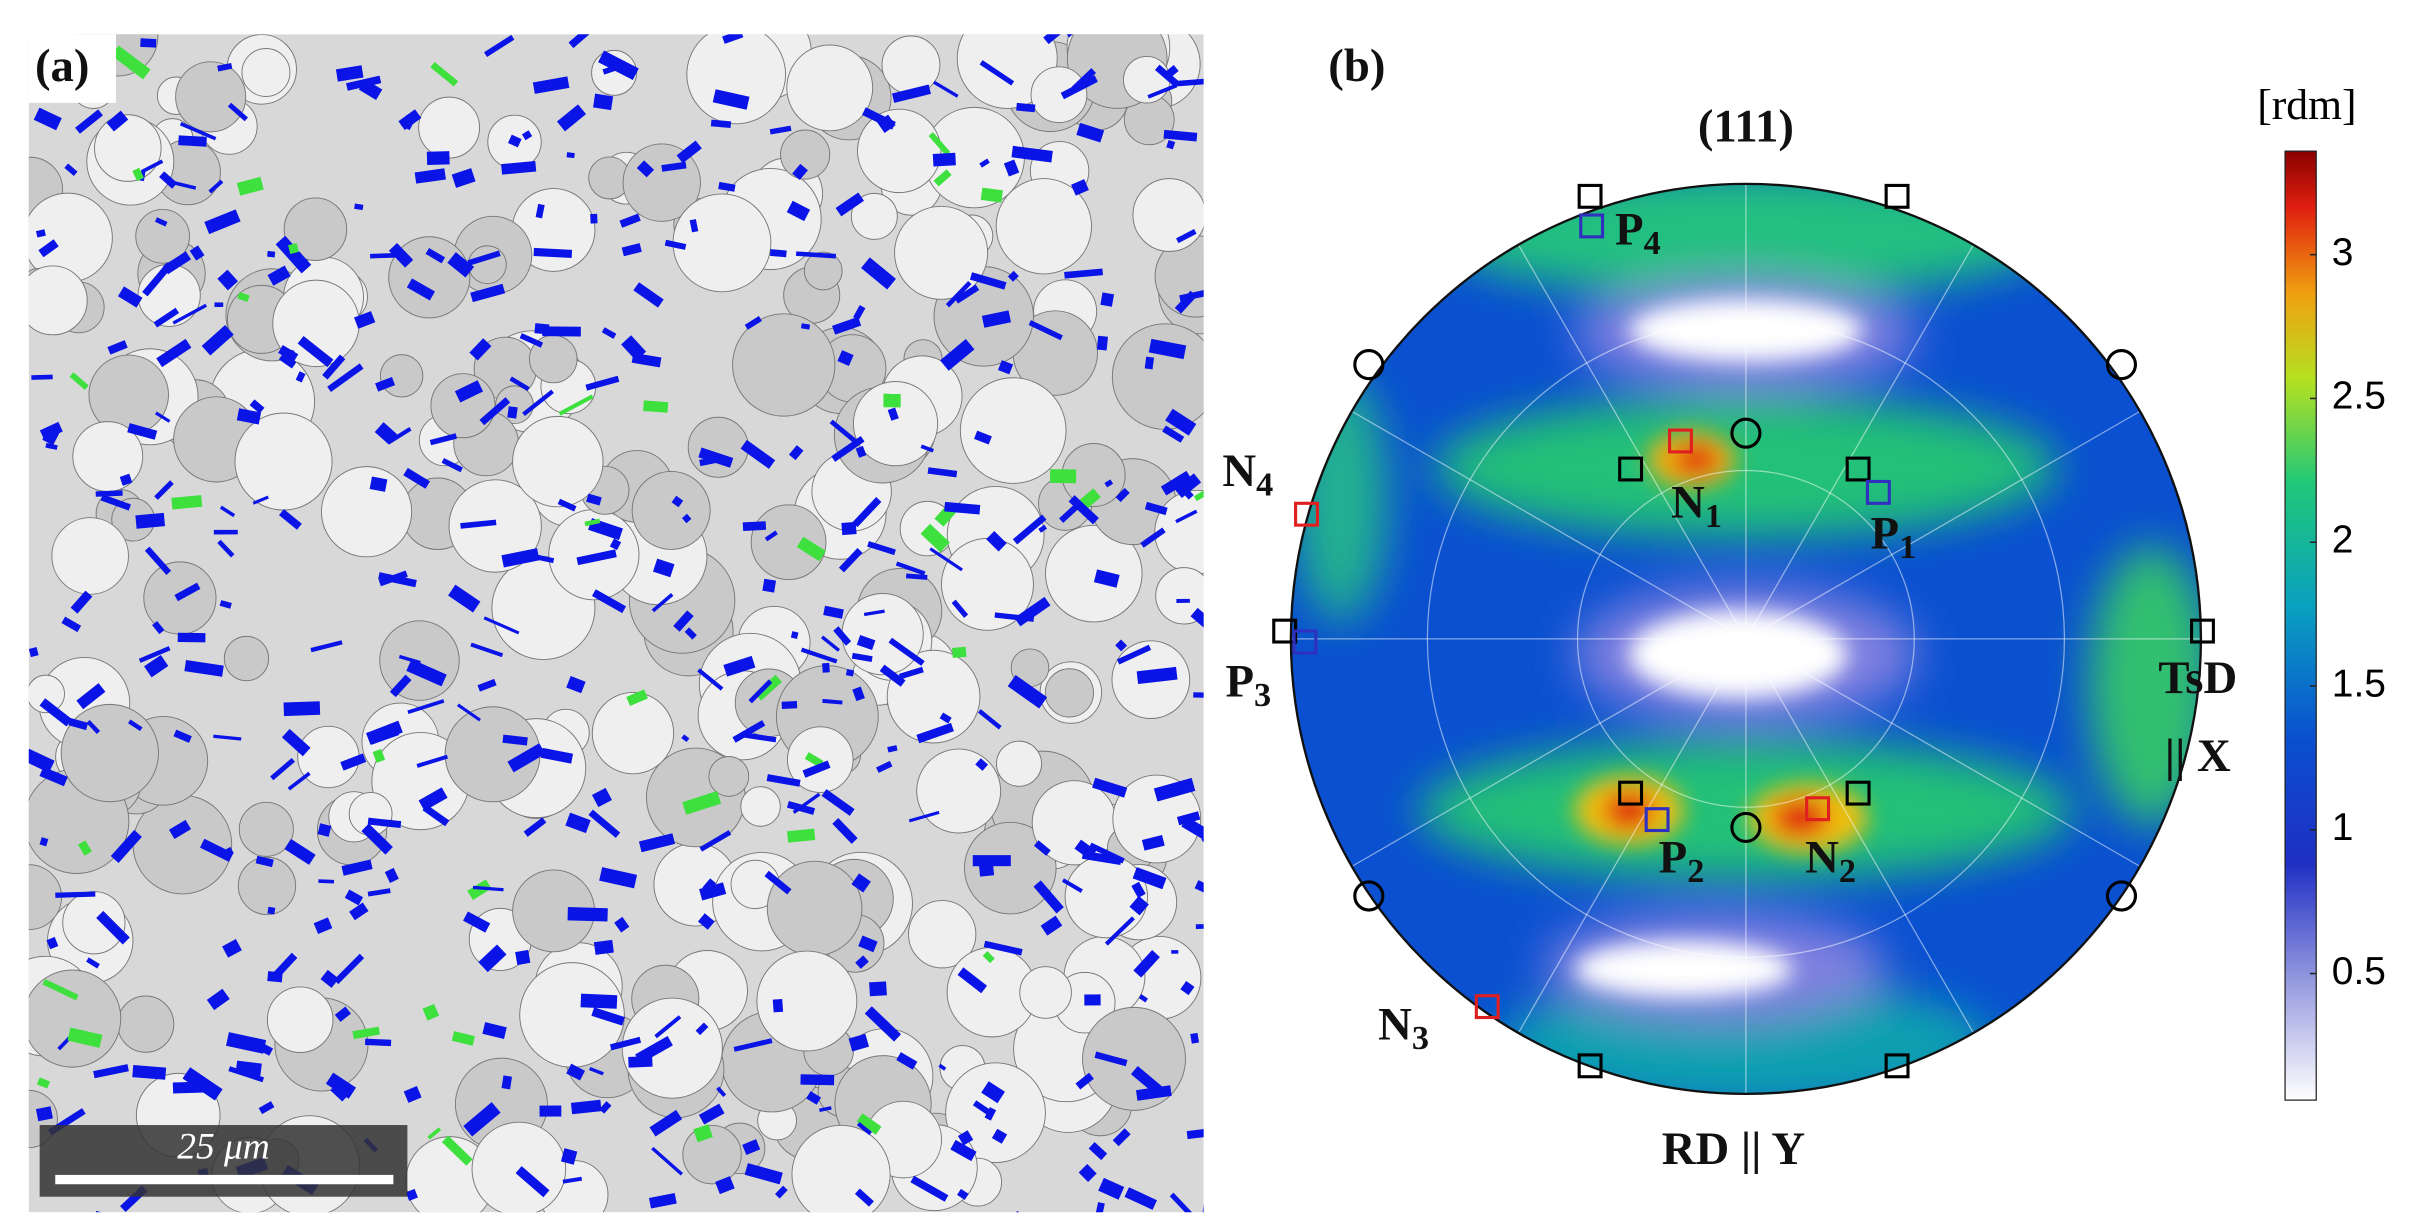  What do you see at coordinates (223, 1161) in the screenshot?
I see `scale-bar-bg` at bounding box center [223, 1161].